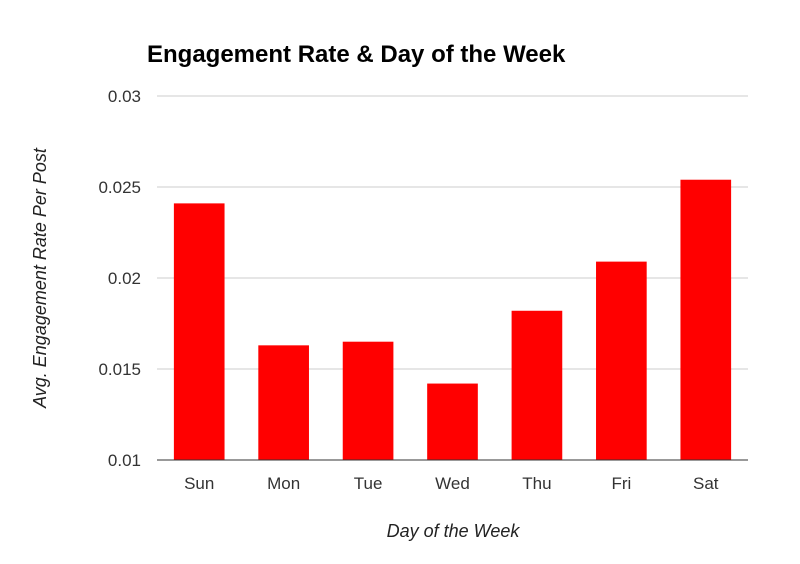 The image size is (800, 564). Describe the element at coordinates (199, 331) in the screenshot. I see `bar-sun` at that location.